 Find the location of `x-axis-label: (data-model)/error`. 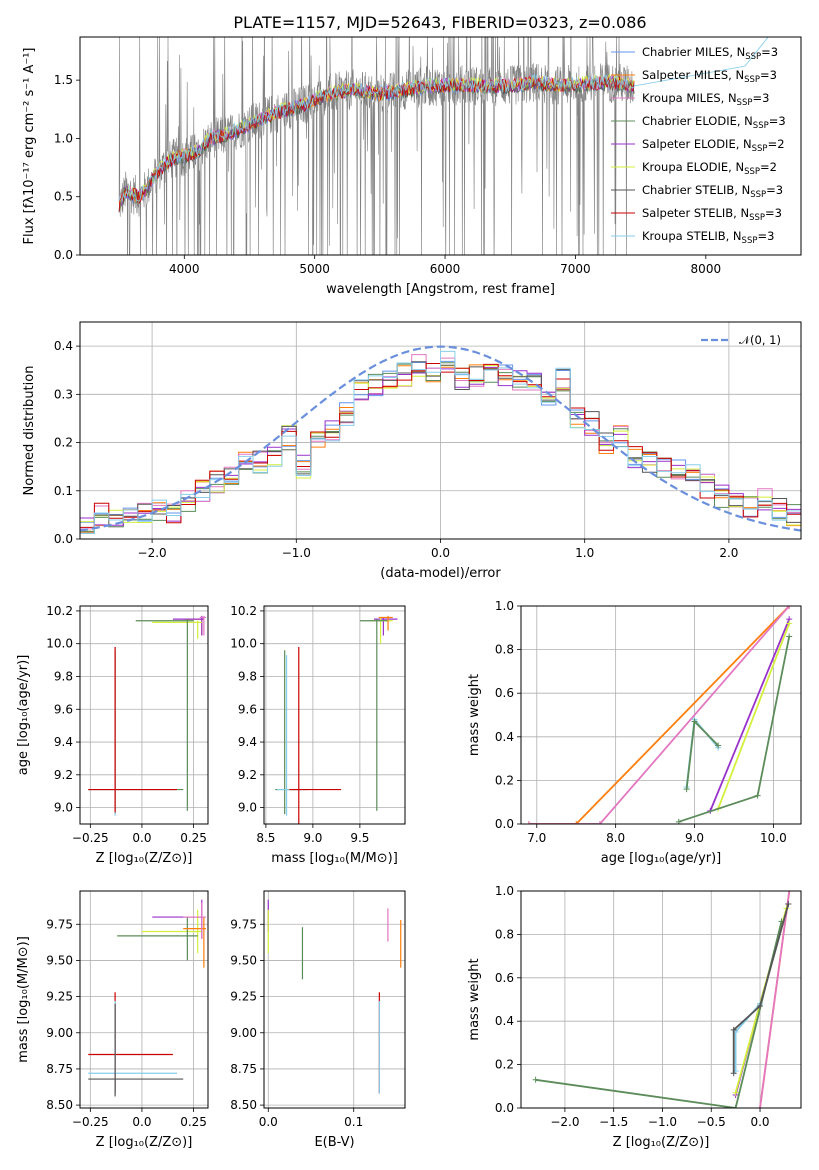

x-axis-label: (data-model)/error is located at coordinates (440, 573).